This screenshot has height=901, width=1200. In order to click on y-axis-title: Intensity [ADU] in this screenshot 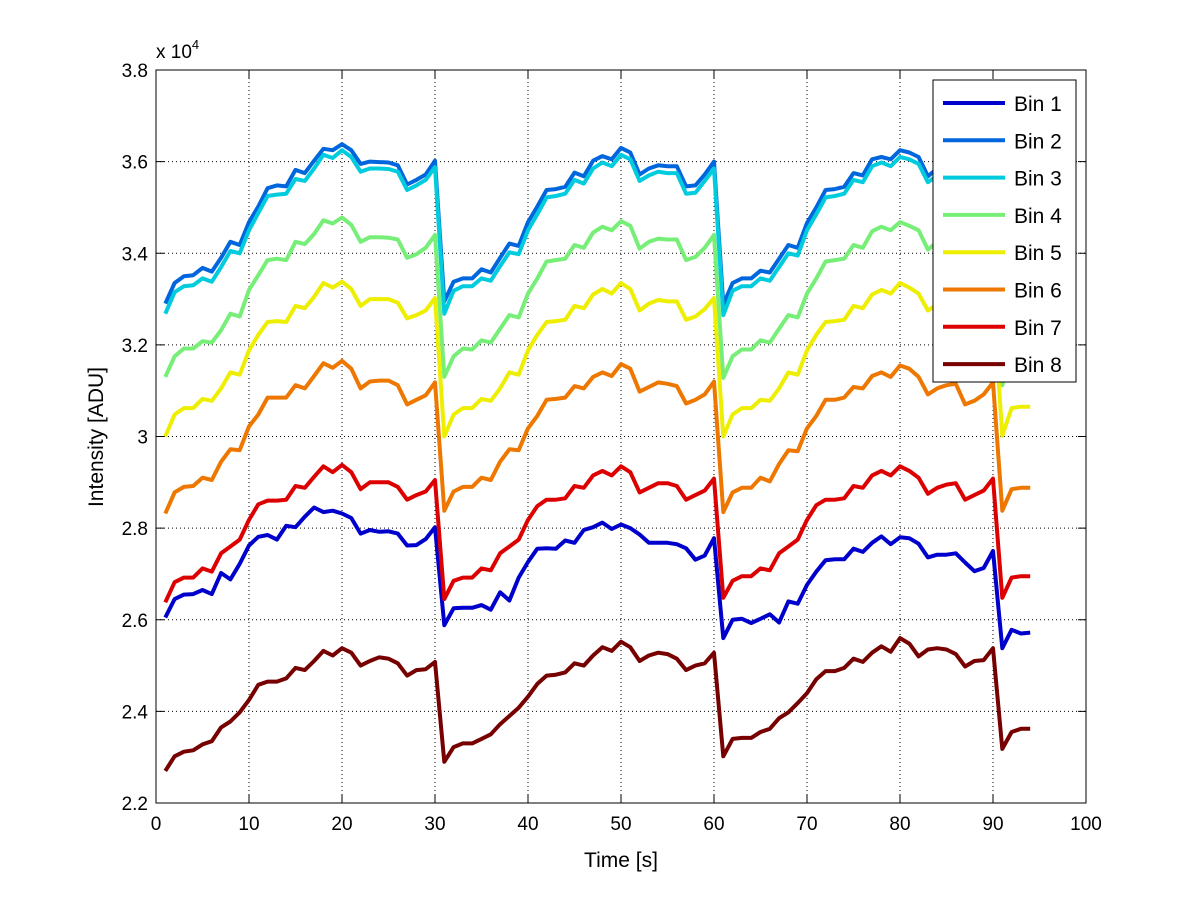, I will do `click(96, 437)`.